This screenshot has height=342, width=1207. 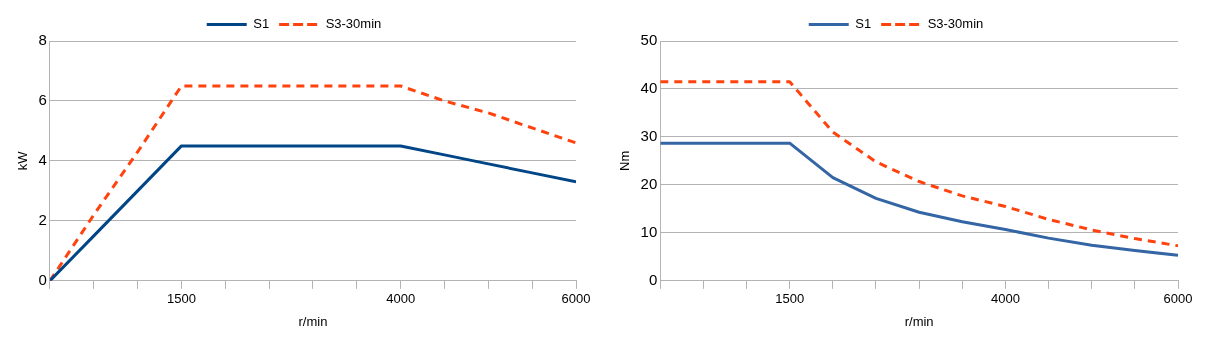 I want to click on y-tick-label: 6, so click(x=42, y=100).